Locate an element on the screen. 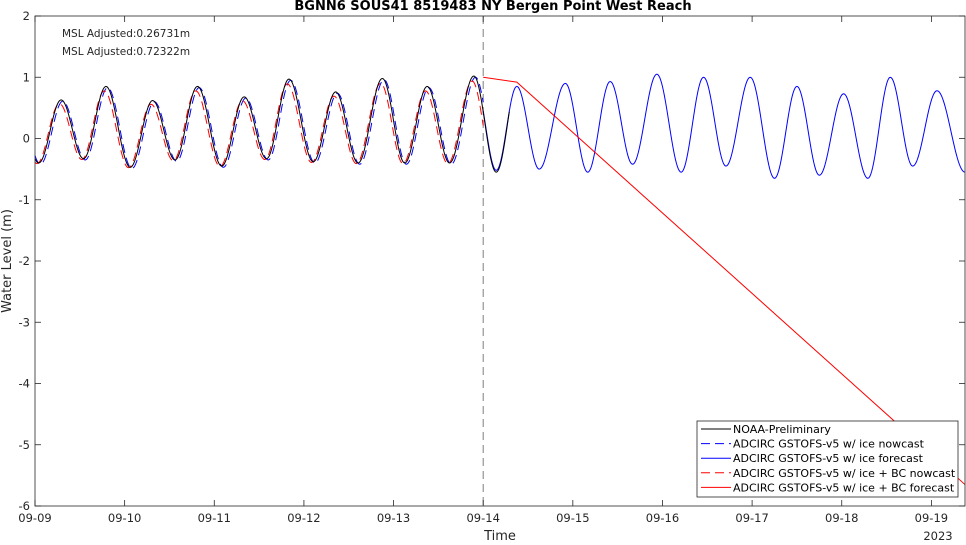 This screenshot has height=545, width=966. x-tick-label: 09-10 is located at coordinates (124, 518).